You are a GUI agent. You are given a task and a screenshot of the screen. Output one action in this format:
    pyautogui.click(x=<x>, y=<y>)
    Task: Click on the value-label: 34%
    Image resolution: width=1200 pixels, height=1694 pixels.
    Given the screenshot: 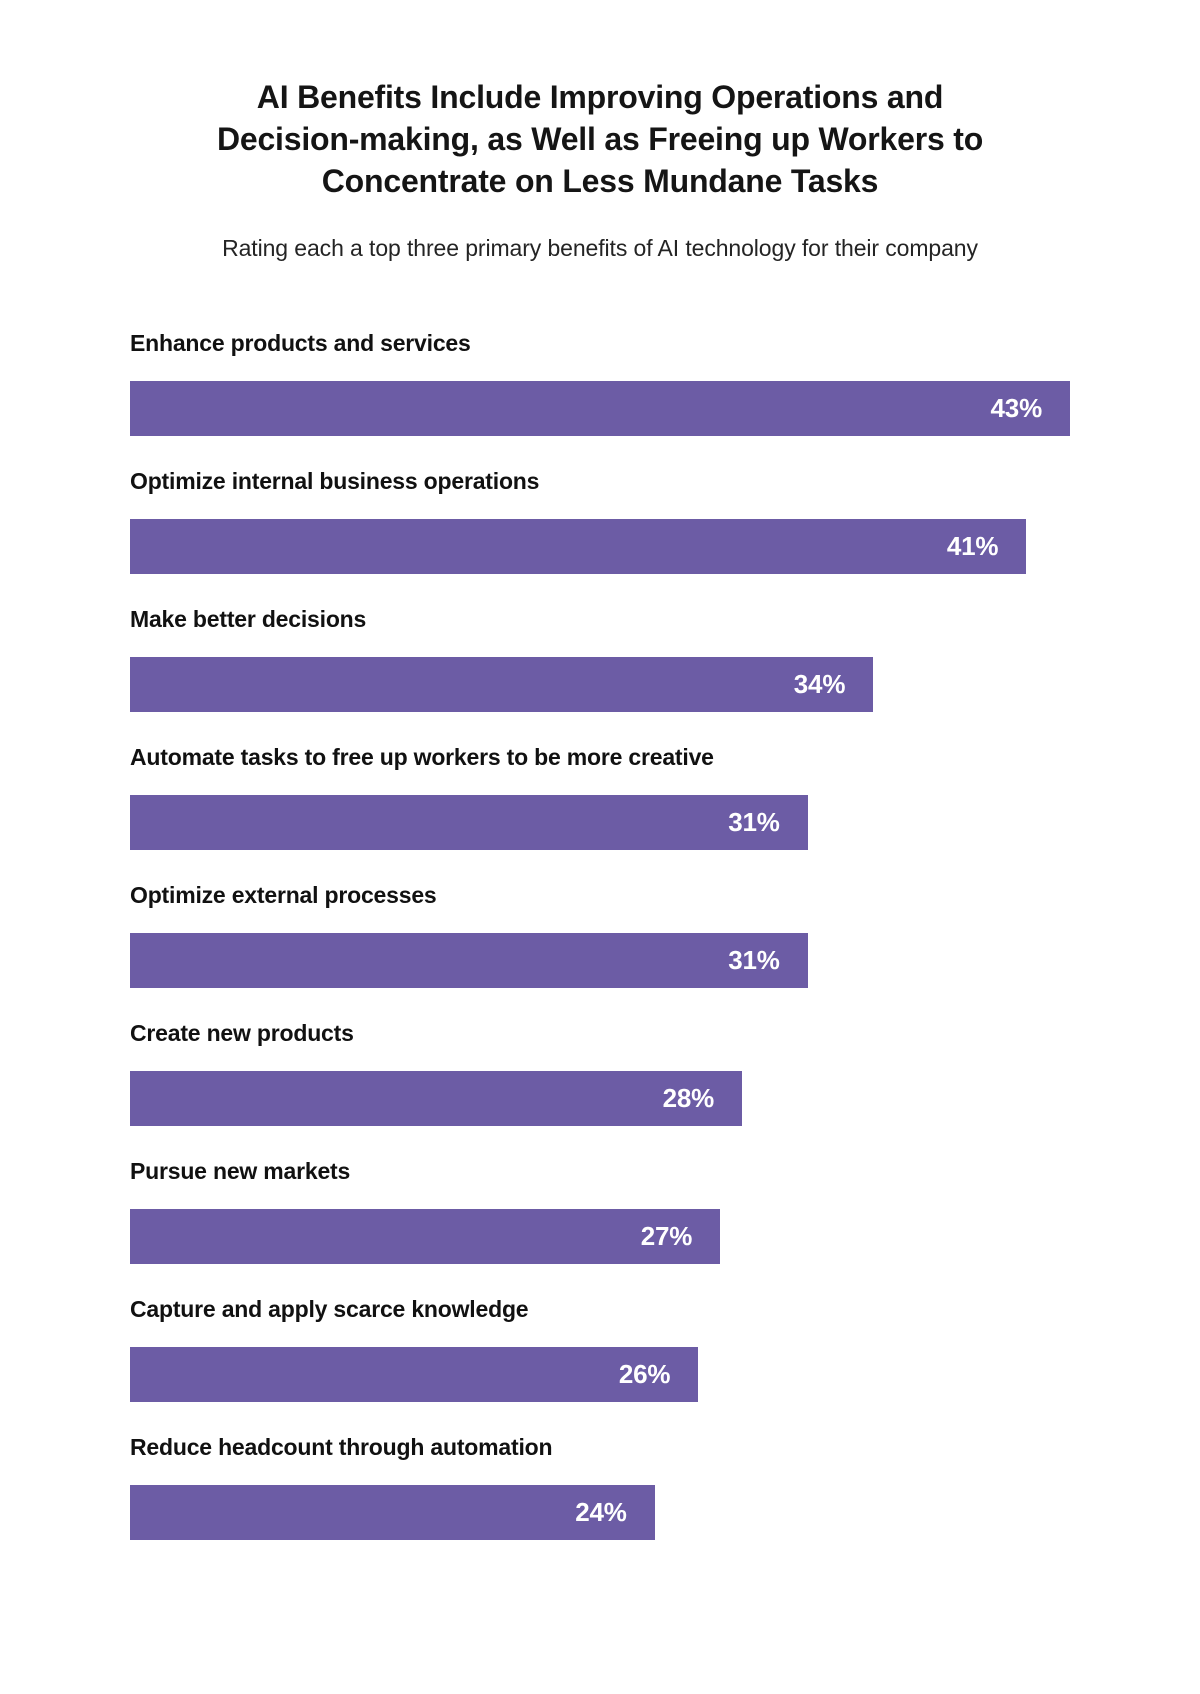 What is the action you would take?
    pyautogui.click(x=819, y=684)
    